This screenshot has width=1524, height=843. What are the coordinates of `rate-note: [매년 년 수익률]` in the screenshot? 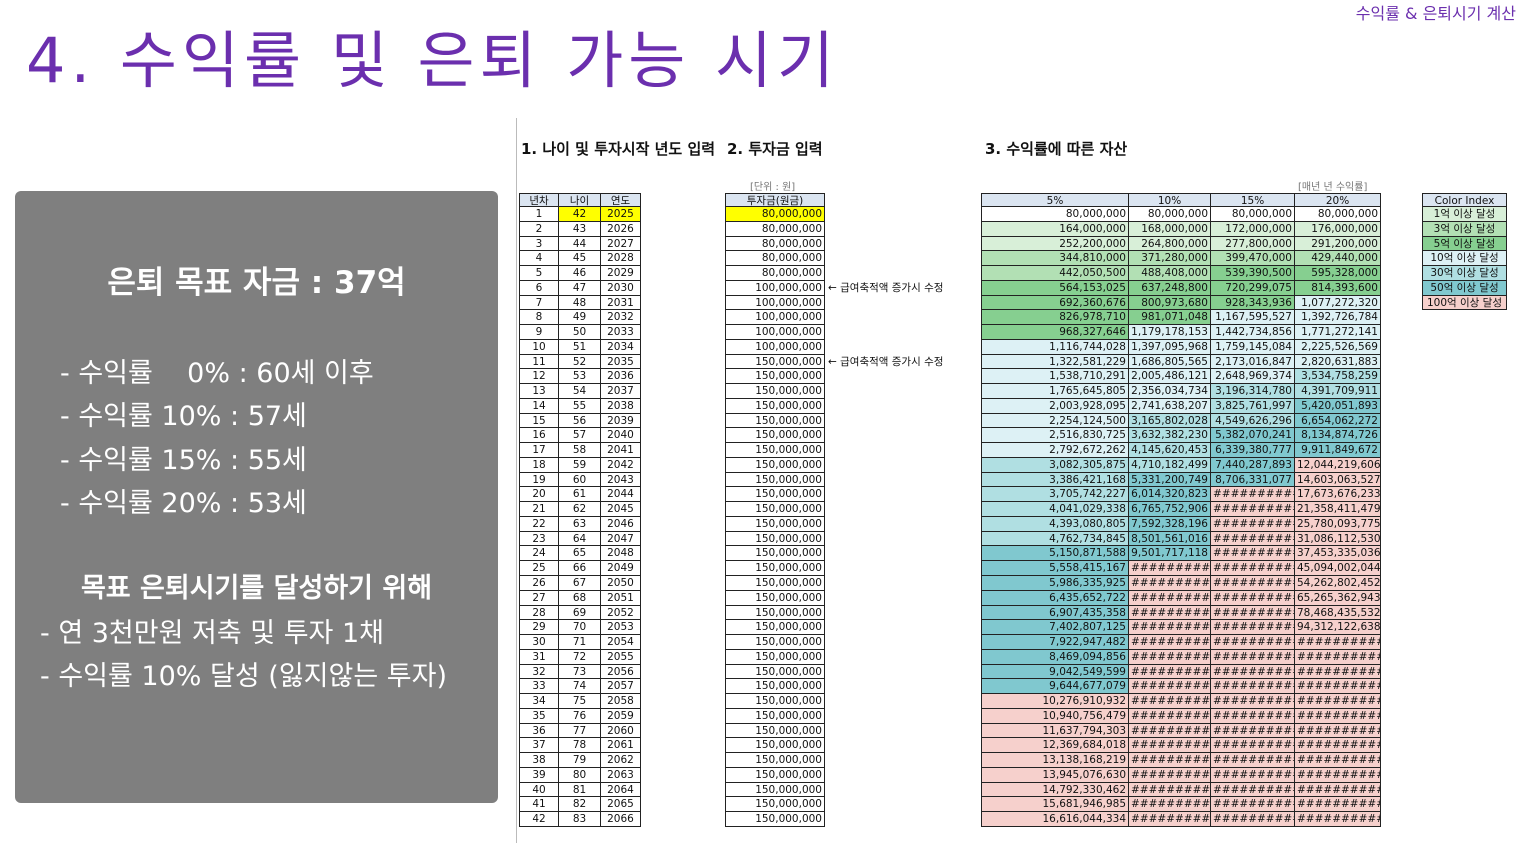 It's located at (1333, 187).